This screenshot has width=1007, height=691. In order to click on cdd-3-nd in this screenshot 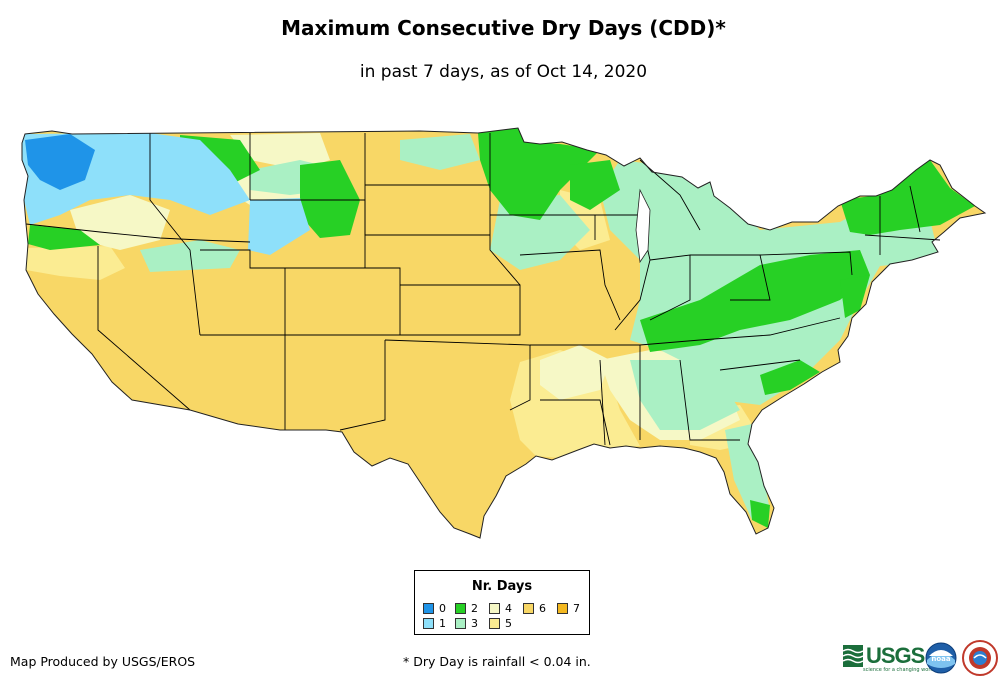, I will do `click(440, 152)`.